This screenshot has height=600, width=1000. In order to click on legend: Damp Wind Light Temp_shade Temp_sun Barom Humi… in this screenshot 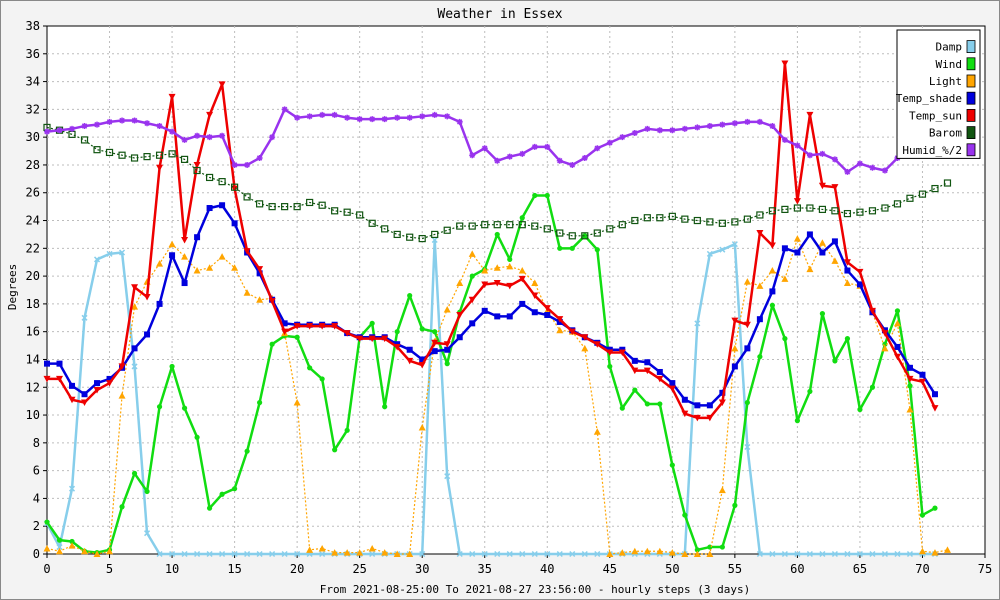, I will do `click(938, 94)`.